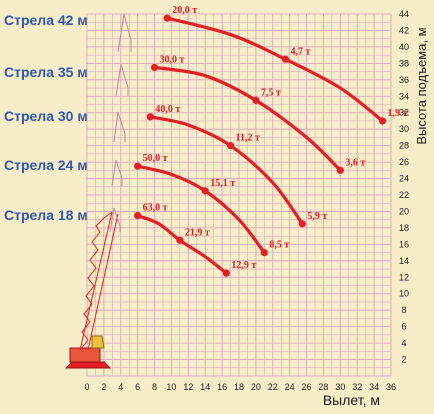  Describe the element at coordinates (46, 165) in the screenshot. I see `boom-label-24: Стрела 24 м` at that location.